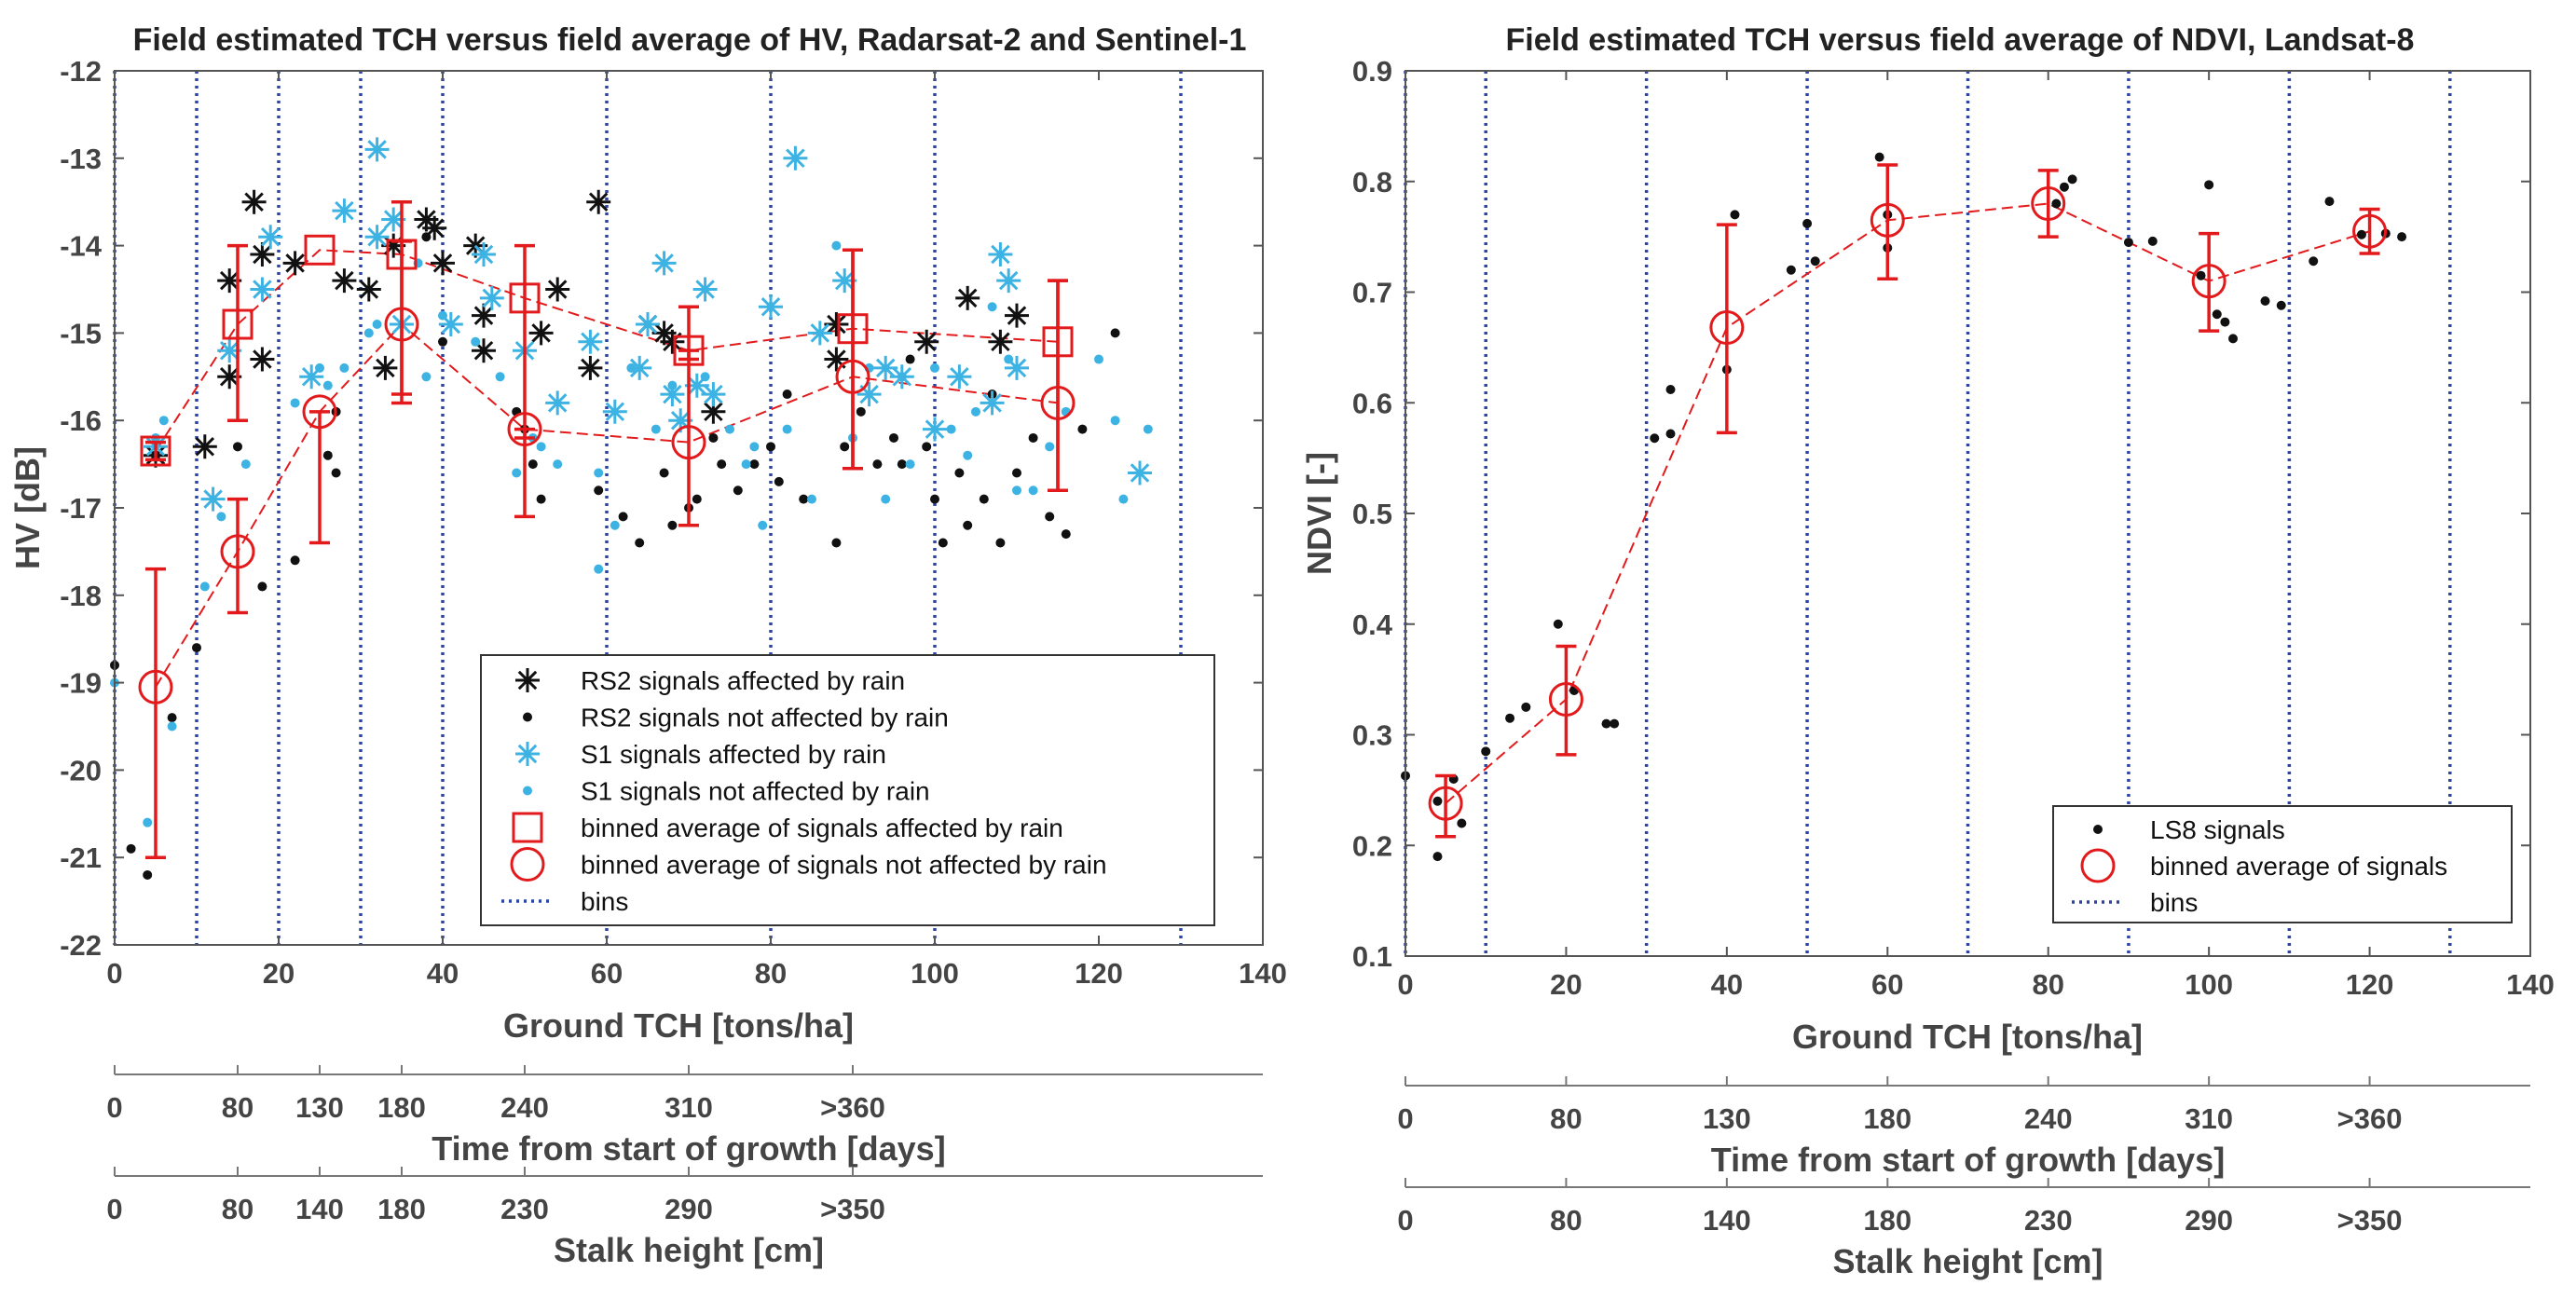 The height and width of the screenshot is (1299, 2576). I want to click on secondary-axis-label: Time from start of growth [days], so click(1968, 1160).